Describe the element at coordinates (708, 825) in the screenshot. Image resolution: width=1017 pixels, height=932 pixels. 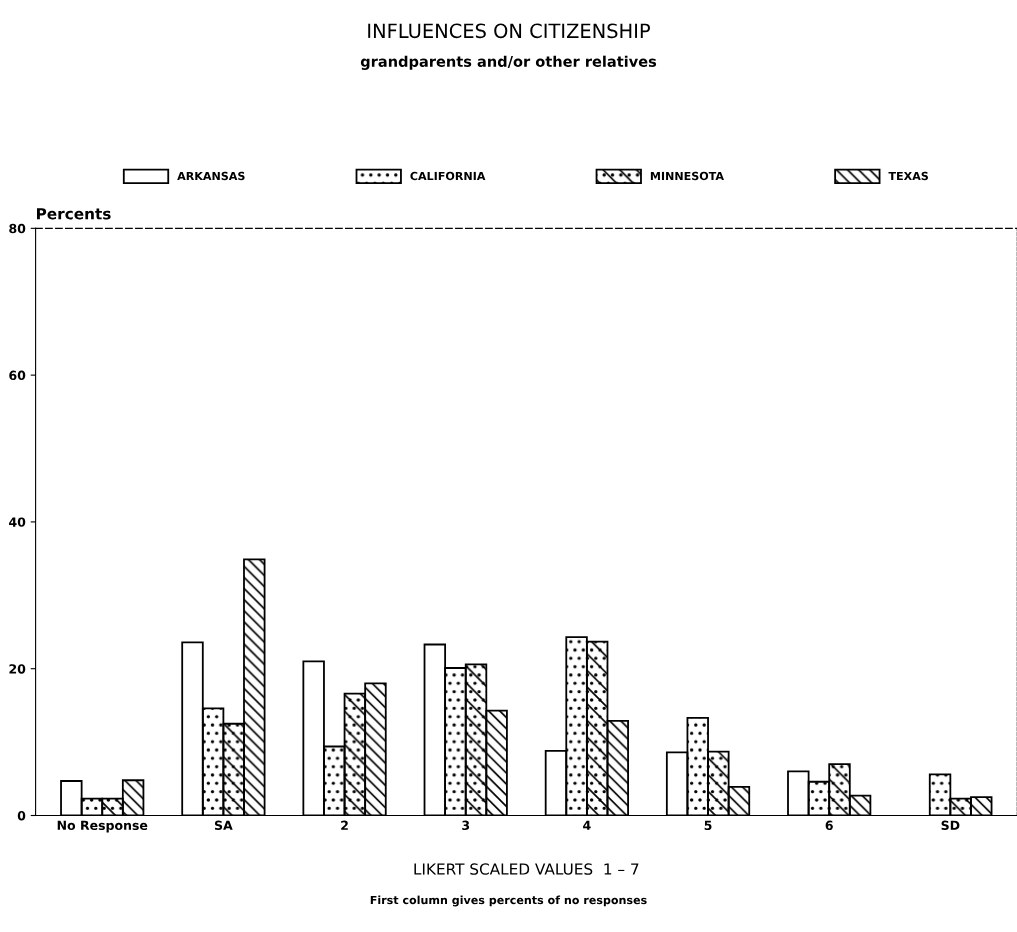
I see `x-tick-label: 5` at that location.